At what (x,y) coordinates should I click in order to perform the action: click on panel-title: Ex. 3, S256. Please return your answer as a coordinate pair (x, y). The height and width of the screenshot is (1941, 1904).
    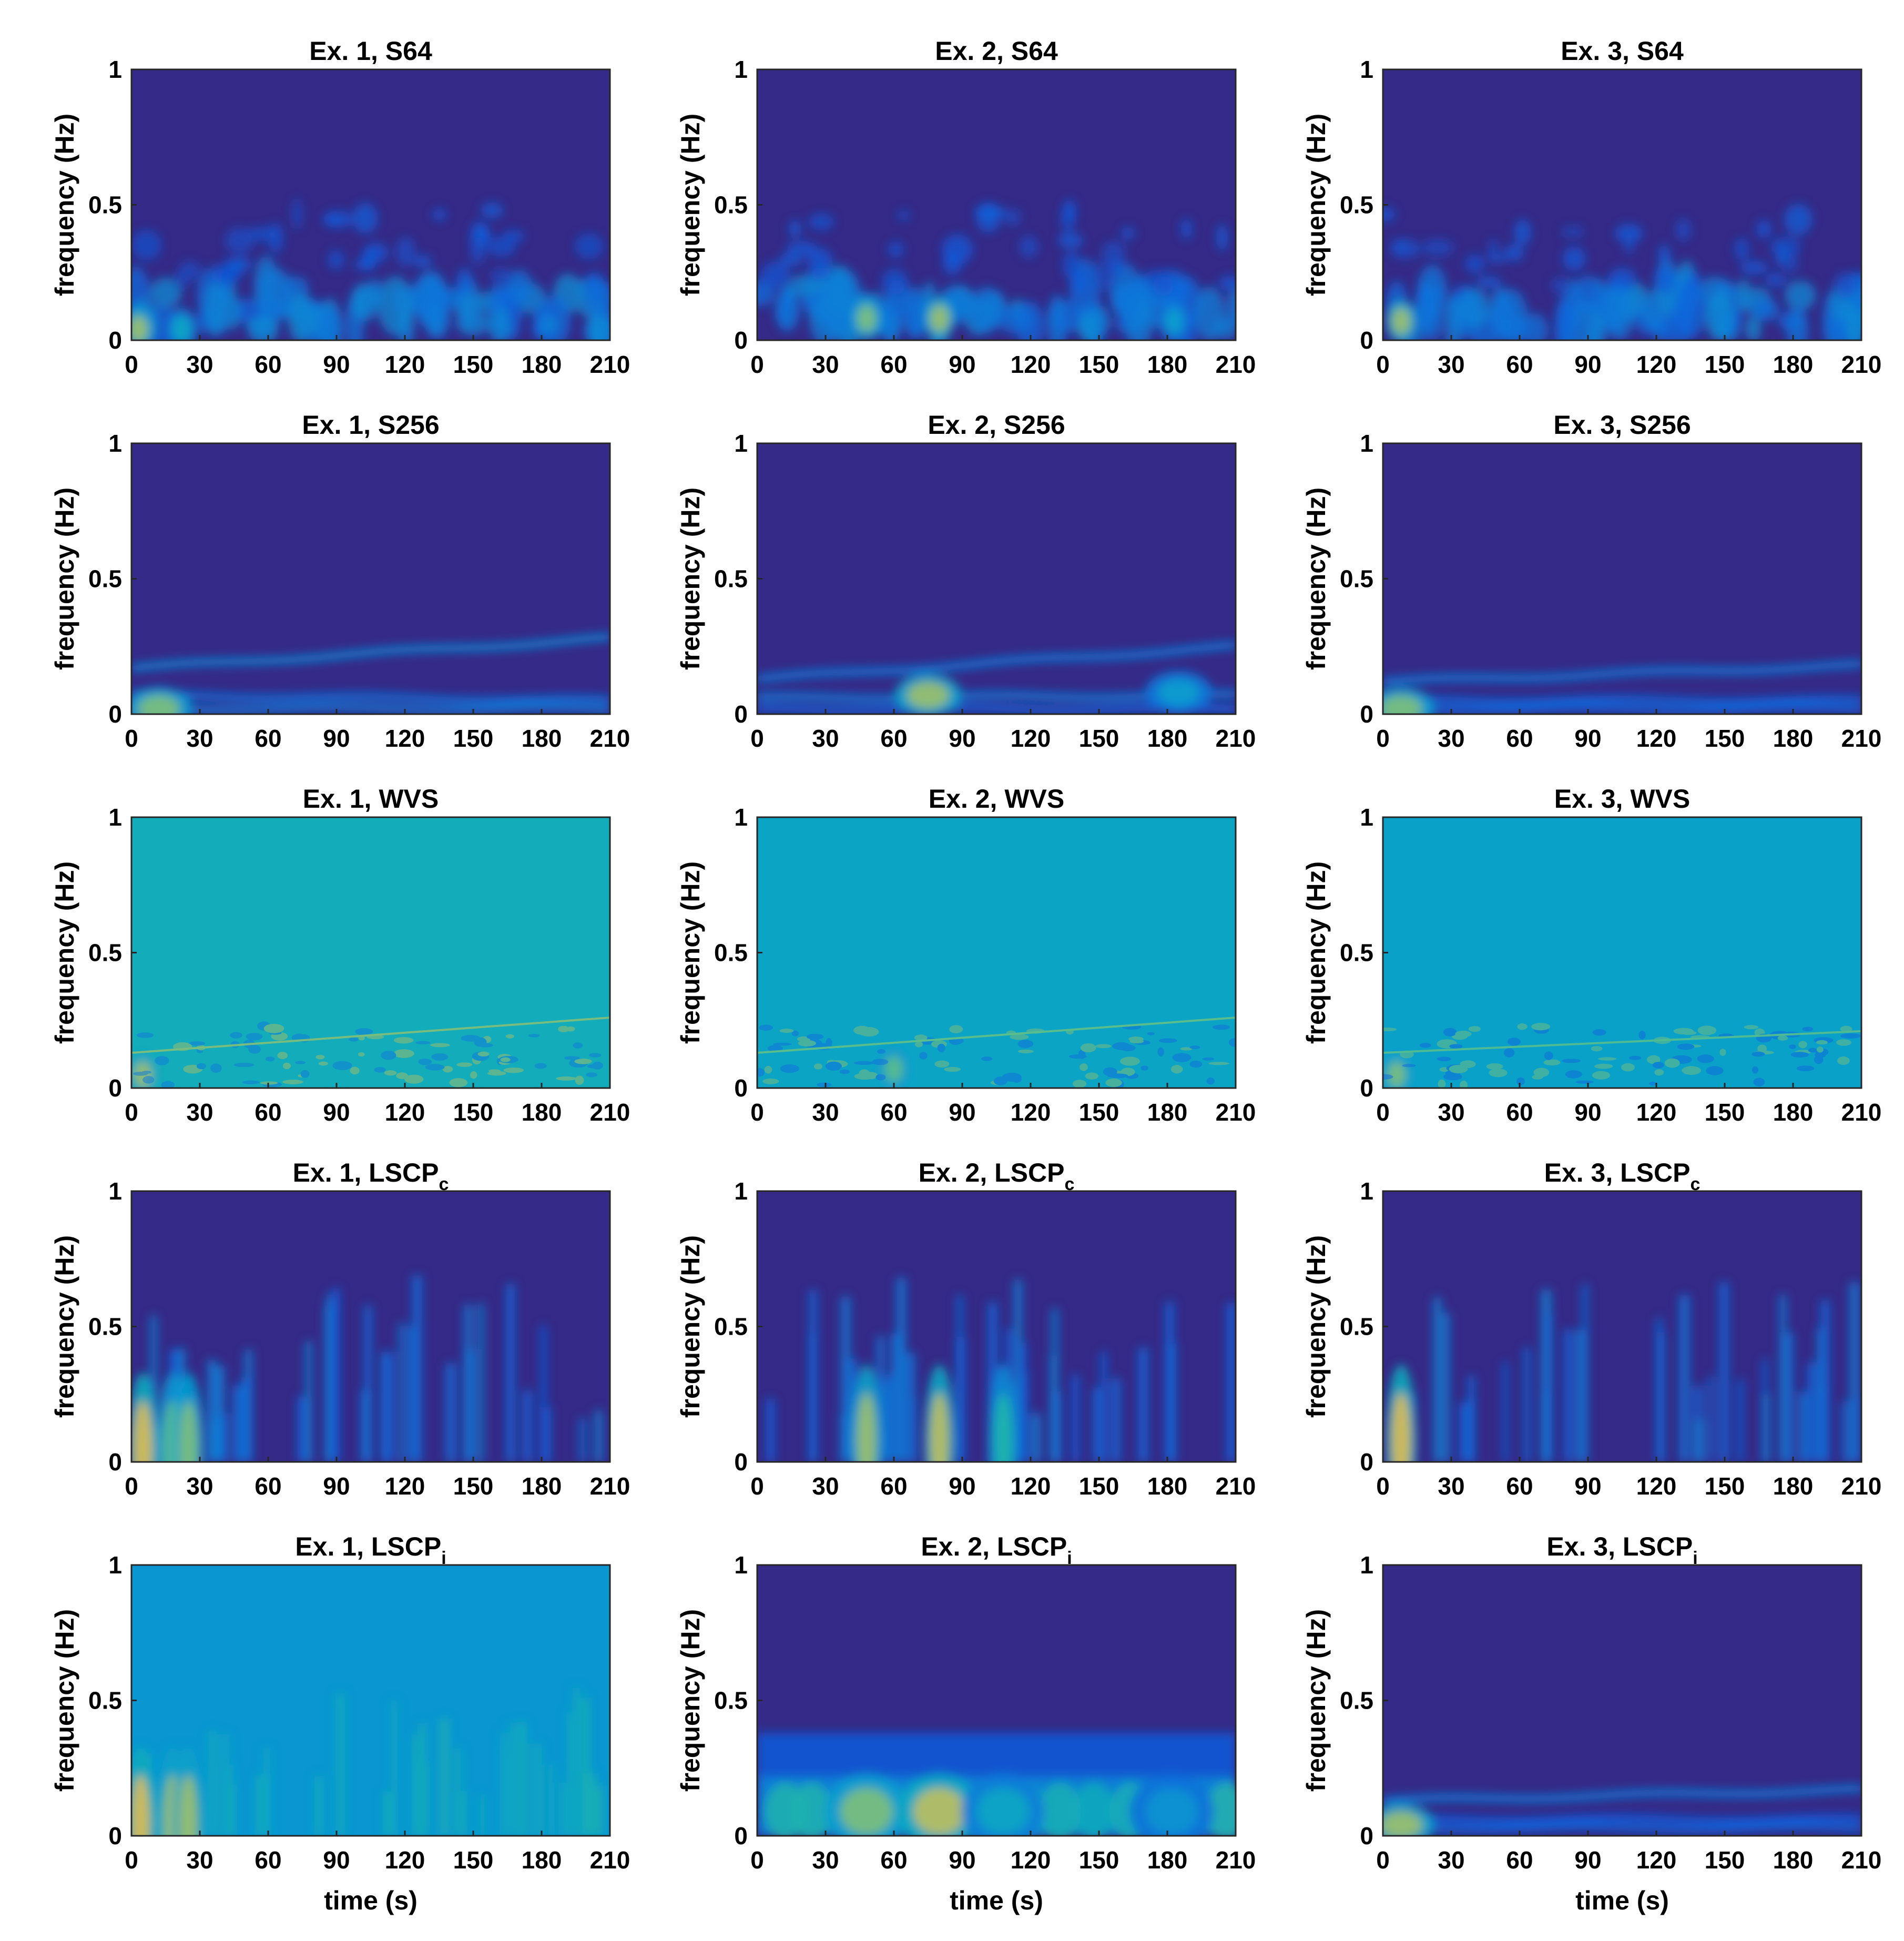
    Looking at the image, I should click on (1622, 425).